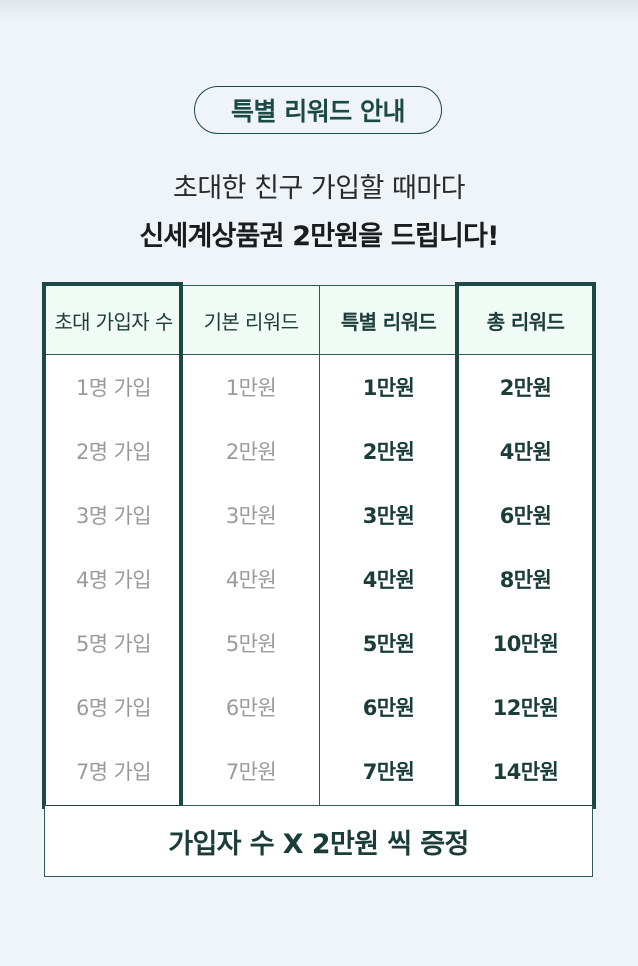 The image size is (638, 966). I want to click on table-cell: 7명 가입, so click(114, 772).